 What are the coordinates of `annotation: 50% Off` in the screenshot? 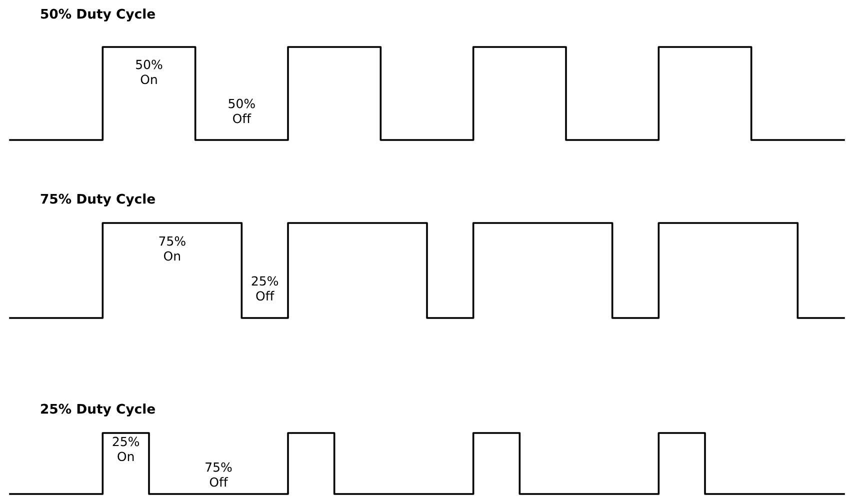 It's located at (241, 111).